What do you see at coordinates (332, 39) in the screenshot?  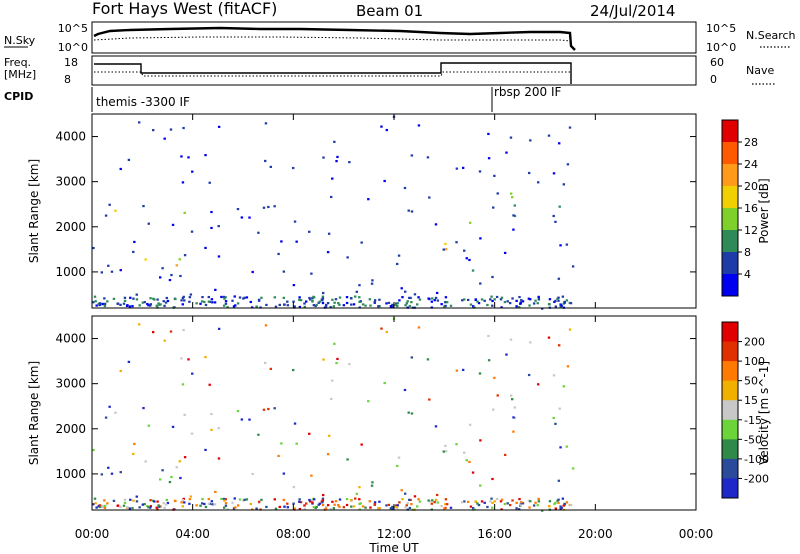 I see `search-noise-line` at bounding box center [332, 39].